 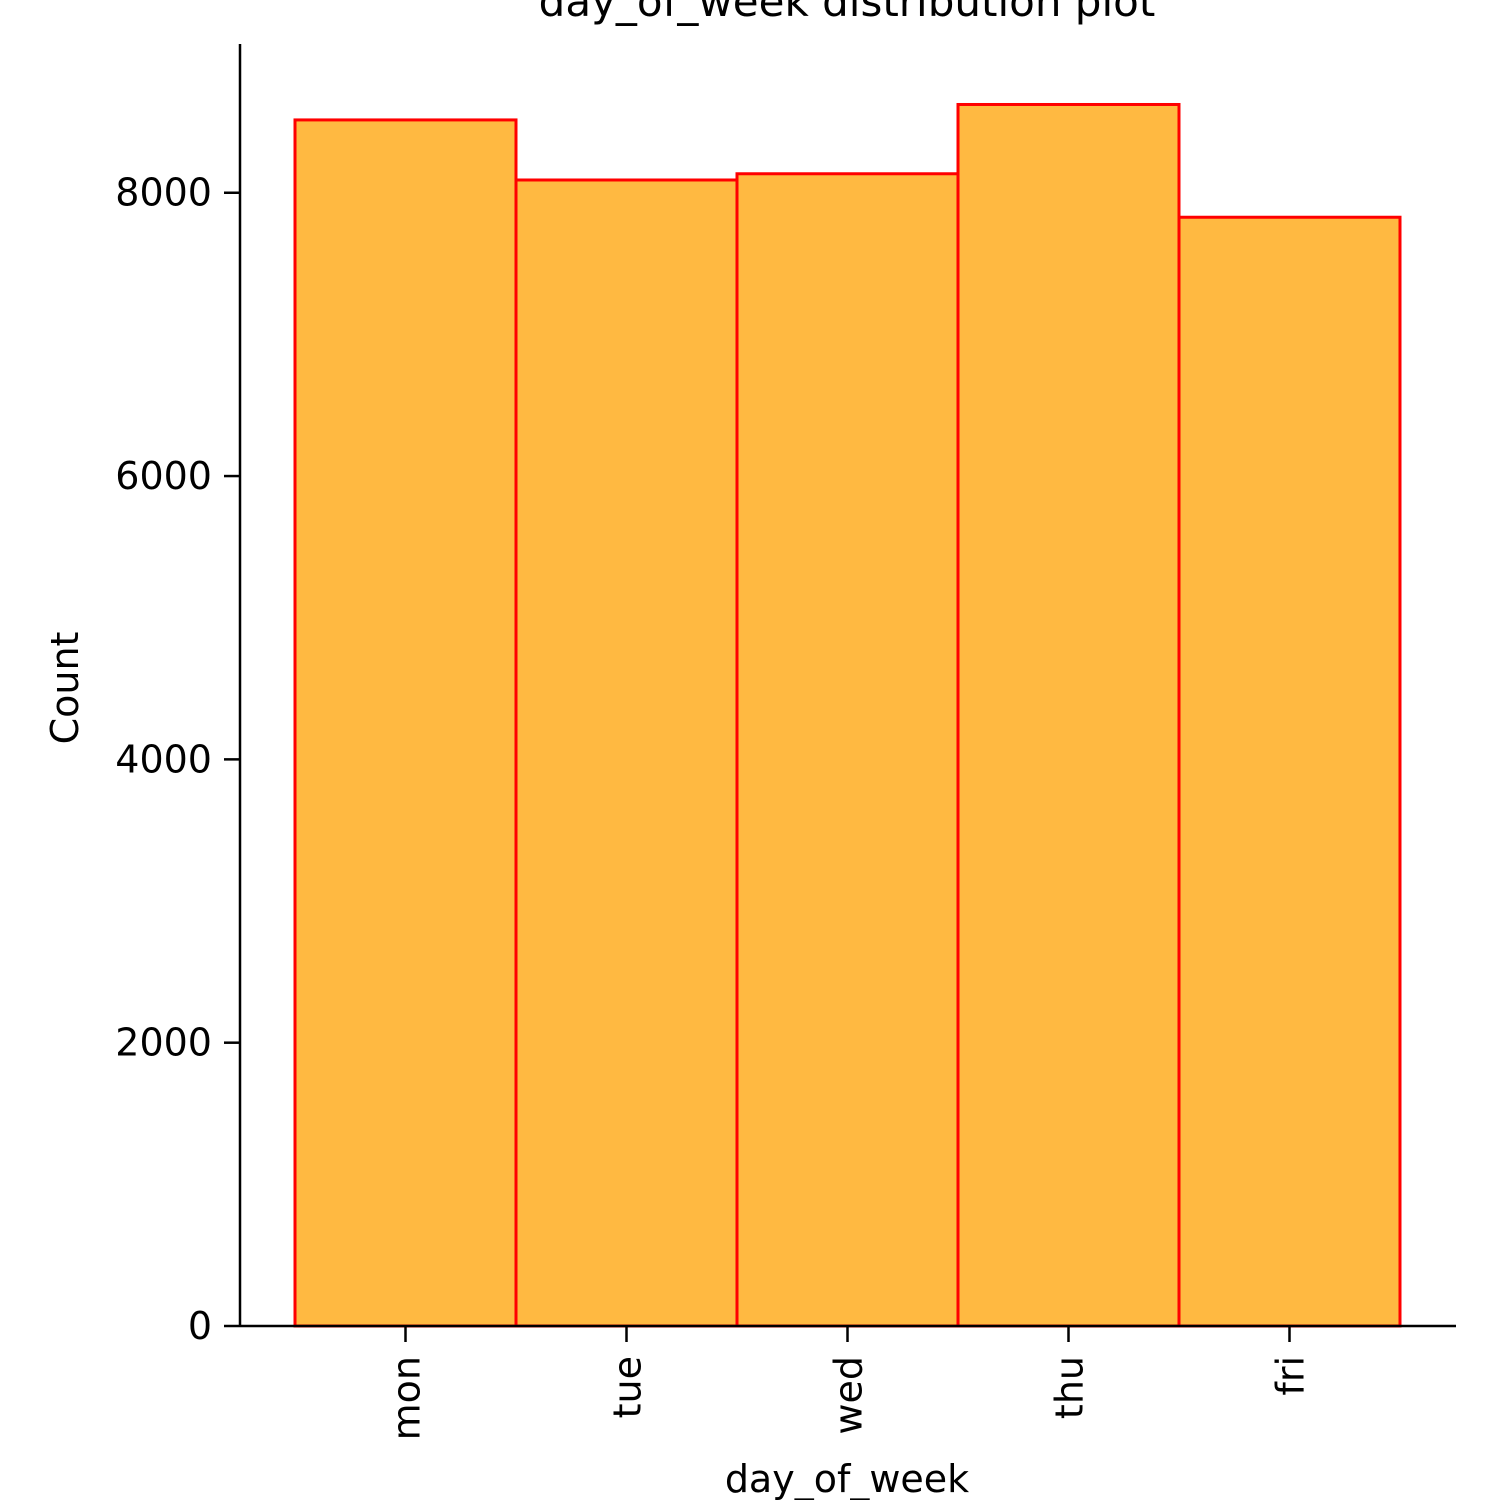 I want to click on y-tick-label: 8000, so click(x=163, y=193).